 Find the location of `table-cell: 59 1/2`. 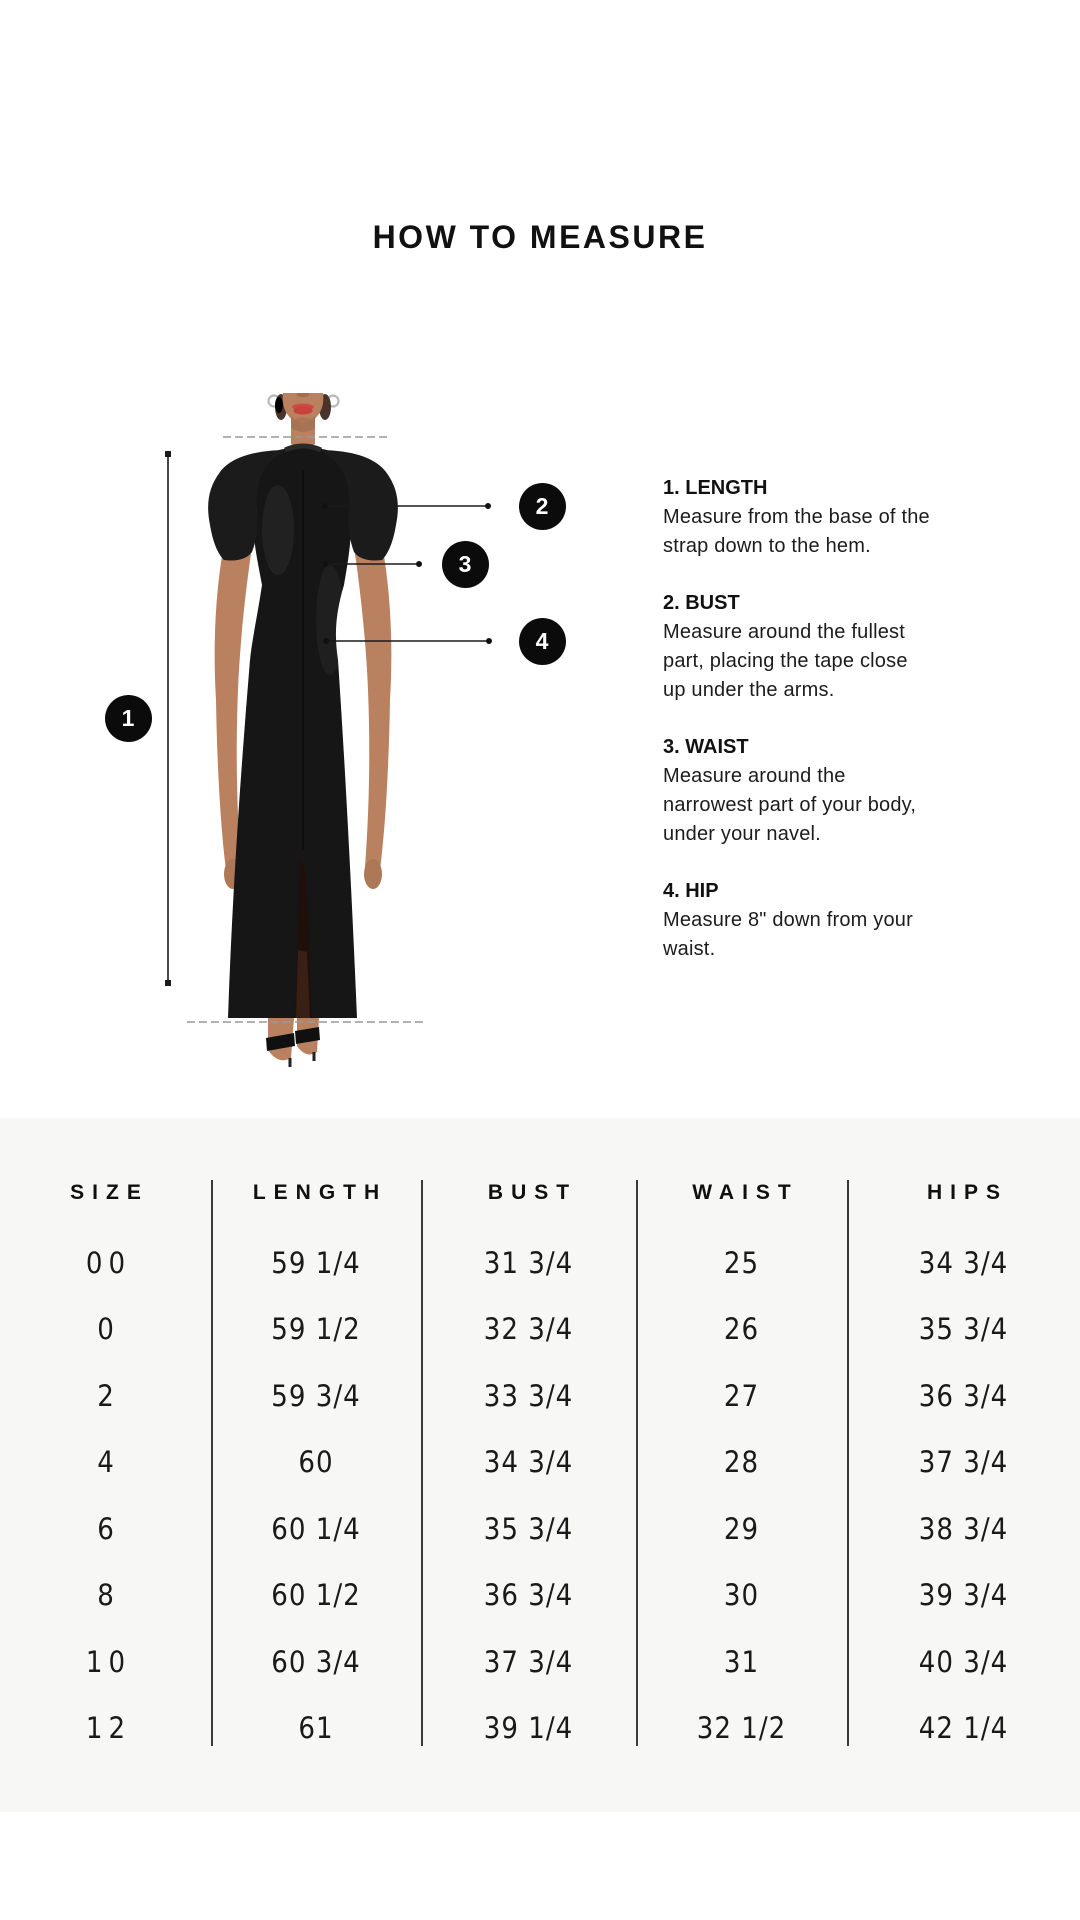

table-cell: 59 1/2 is located at coordinates (316, 1329).